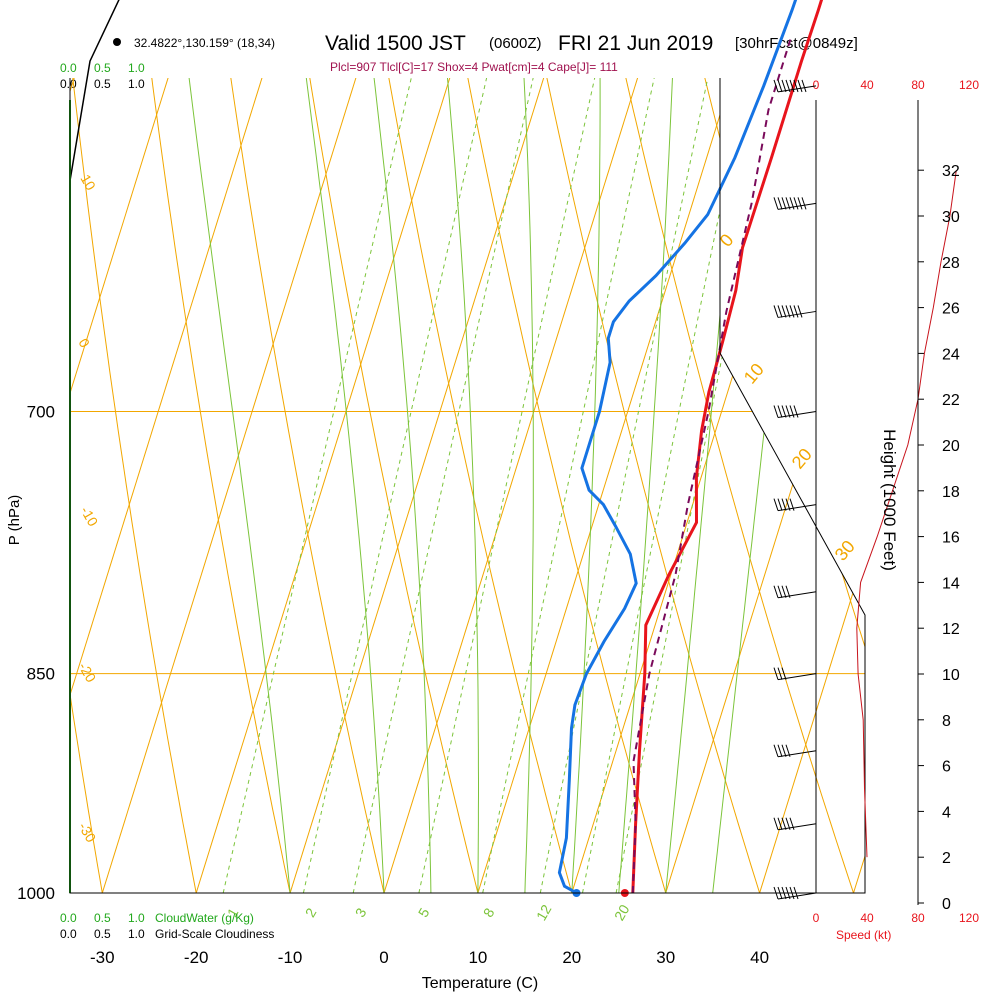  What do you see at coordinates (544, 913) in the screenshot?
I see `mixing-ratio-label: 12` at bounding box center [544, 913].